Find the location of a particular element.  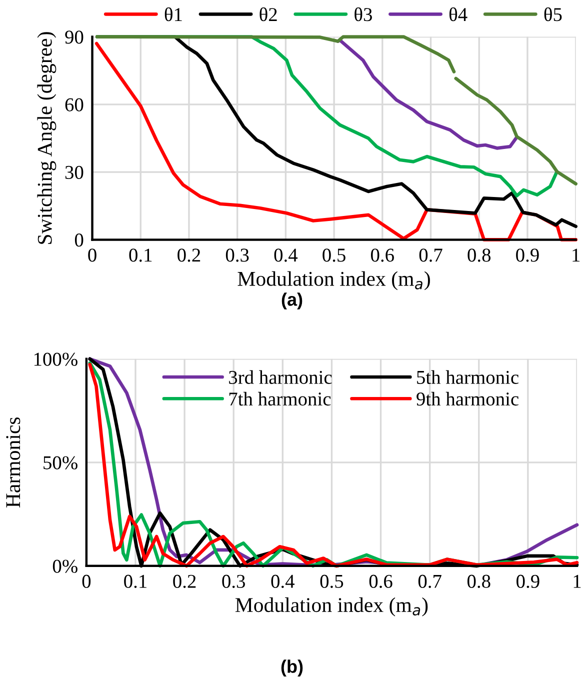

legend-label: 7th harmonic is located at coordinates (280, 399).